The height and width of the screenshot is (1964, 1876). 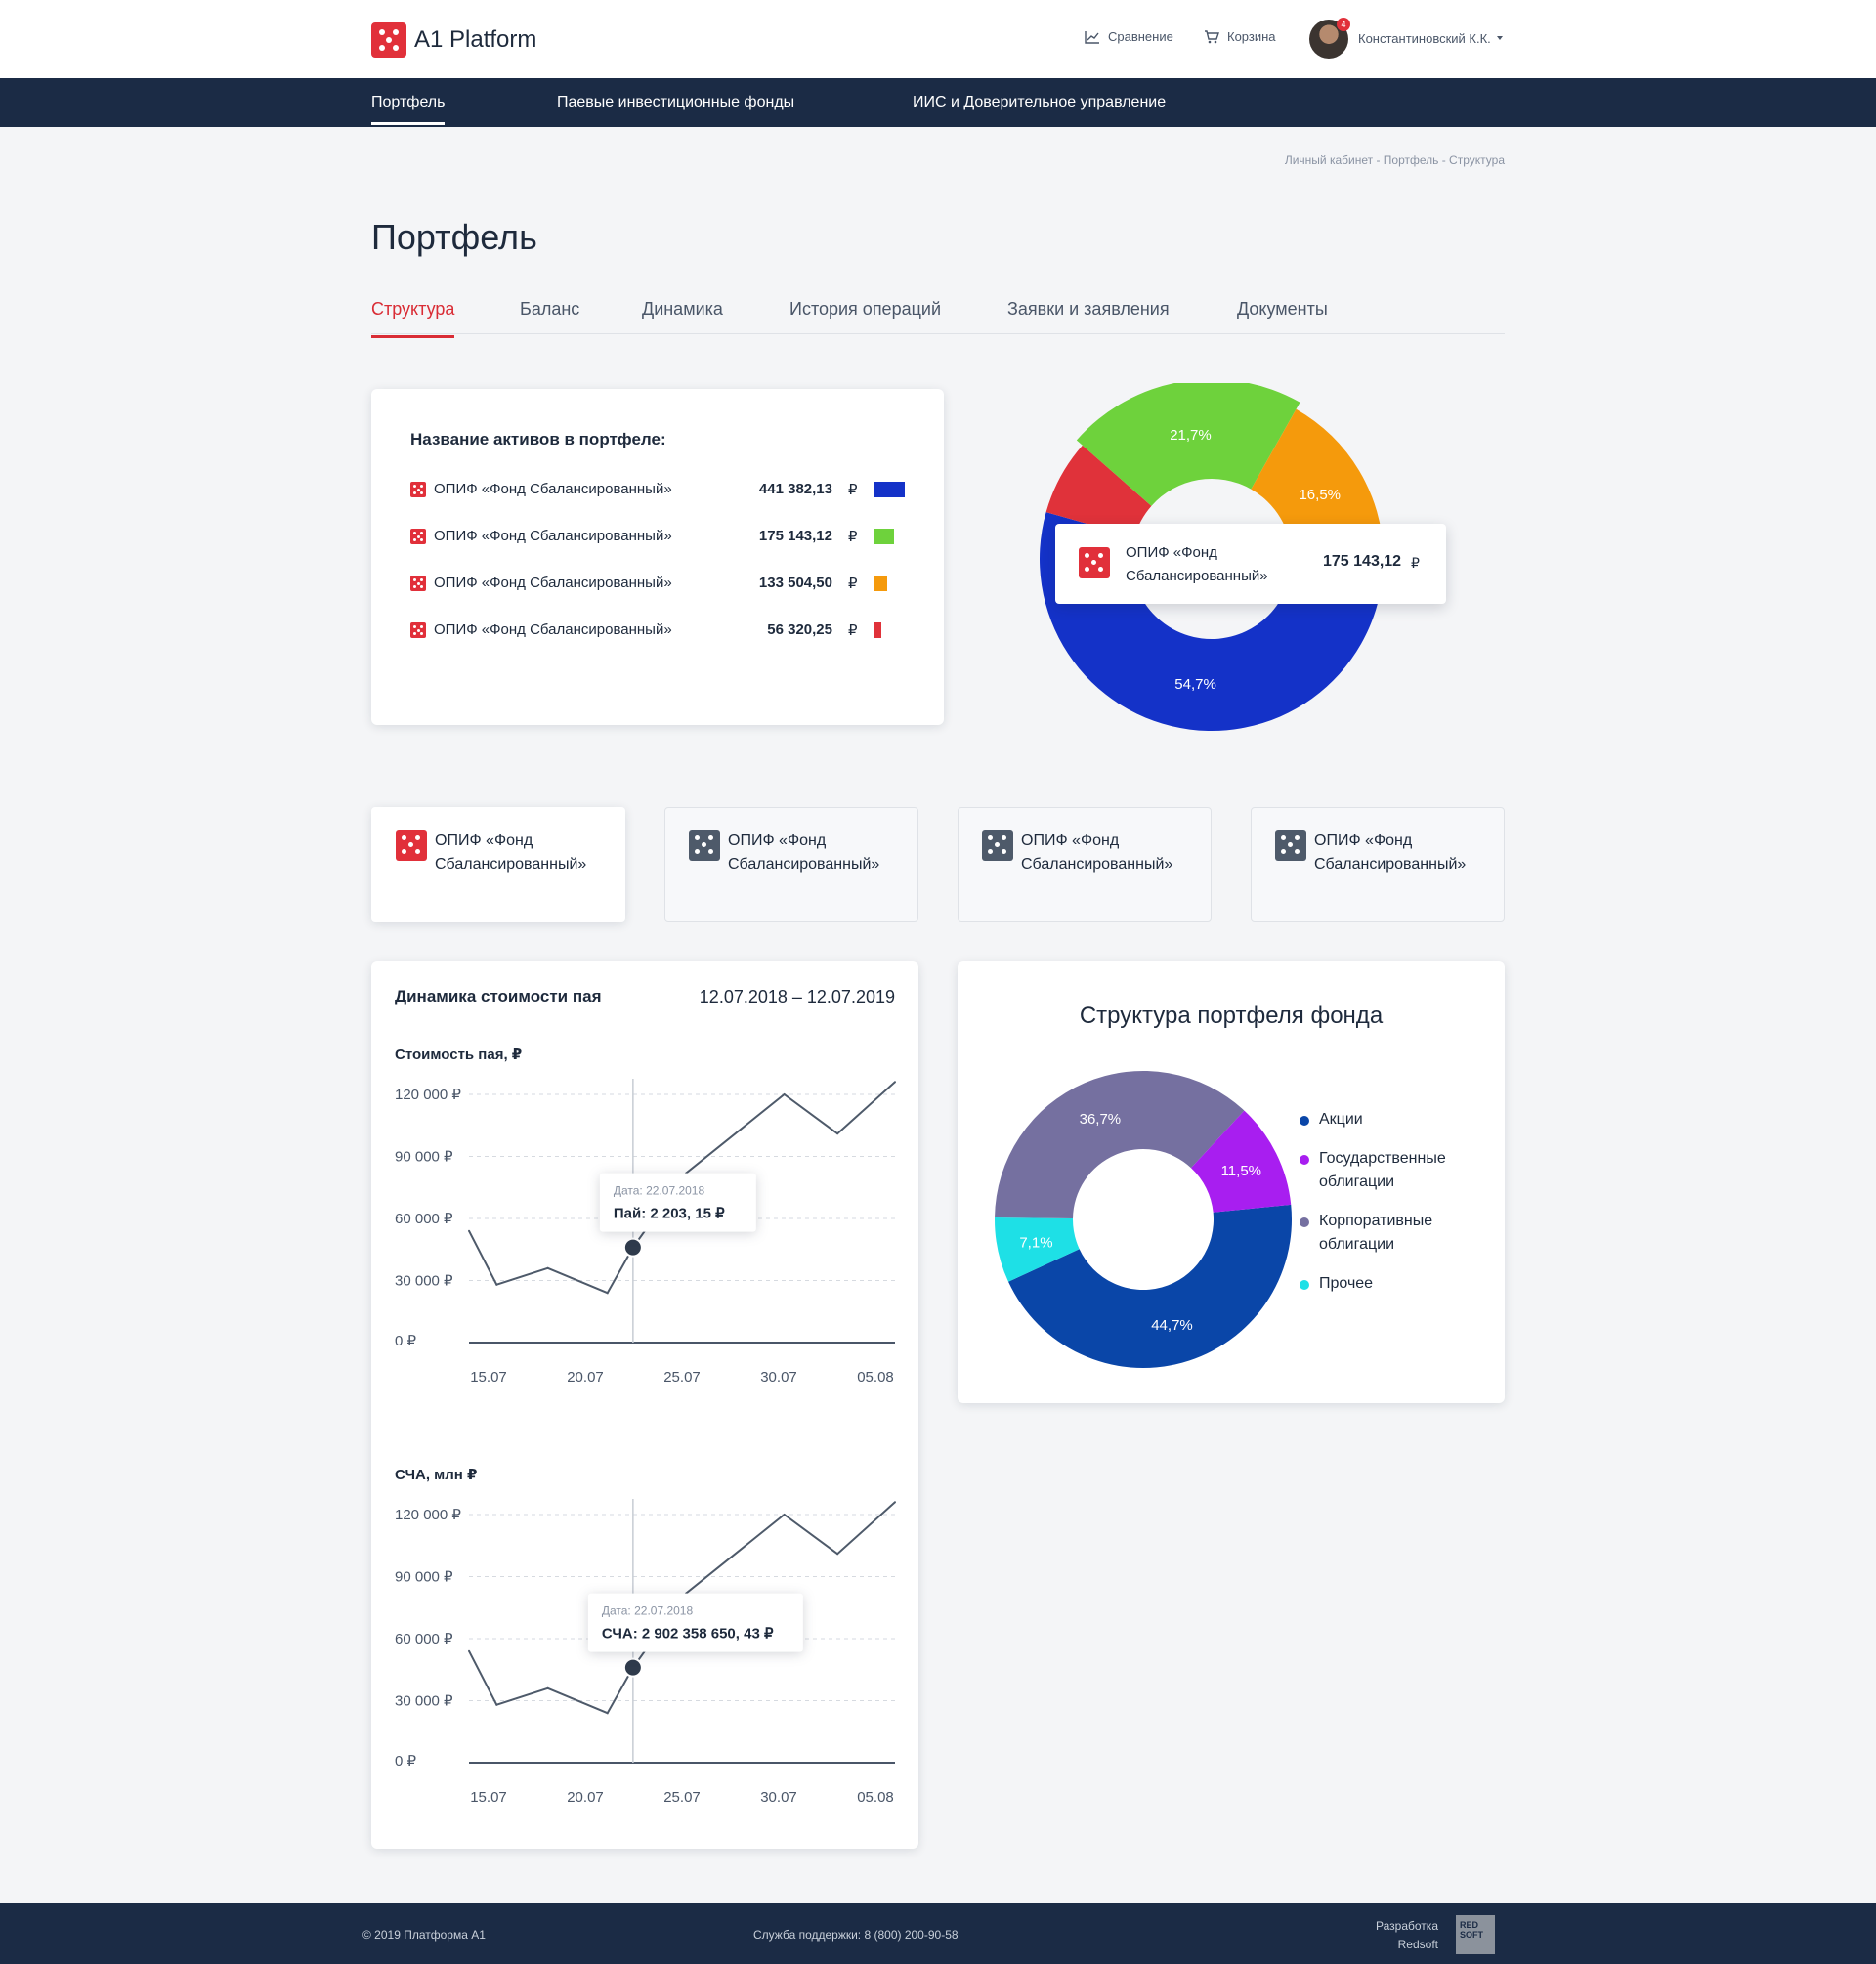 I want to click on nav-item-funds: Паевые инвестиционные фонды, so click(x=676, y=102).